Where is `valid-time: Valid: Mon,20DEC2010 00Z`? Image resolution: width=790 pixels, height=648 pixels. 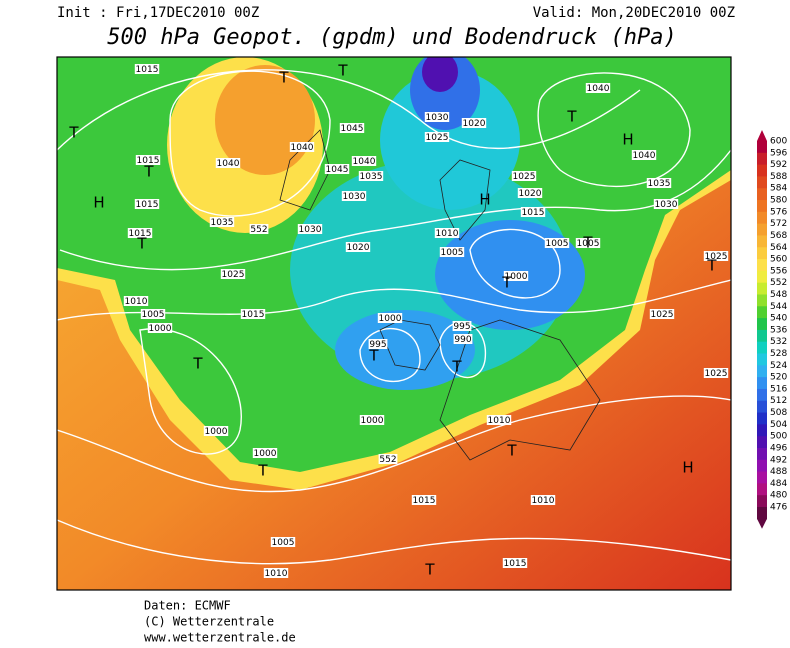
valid-time: Valid: Mon,20DEC2010 00Z is located at coordinates (634, 13).